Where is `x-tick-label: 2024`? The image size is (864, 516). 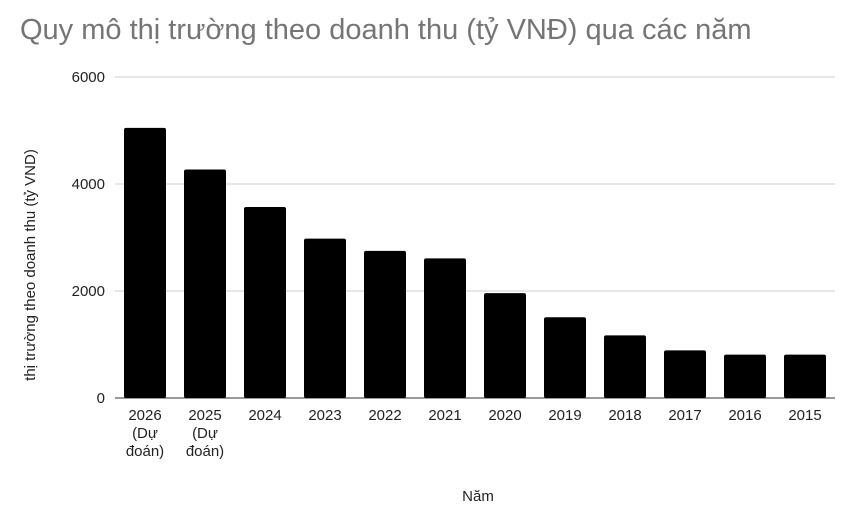
x-tick-label: 2024 is located at coordinates (264, 415).